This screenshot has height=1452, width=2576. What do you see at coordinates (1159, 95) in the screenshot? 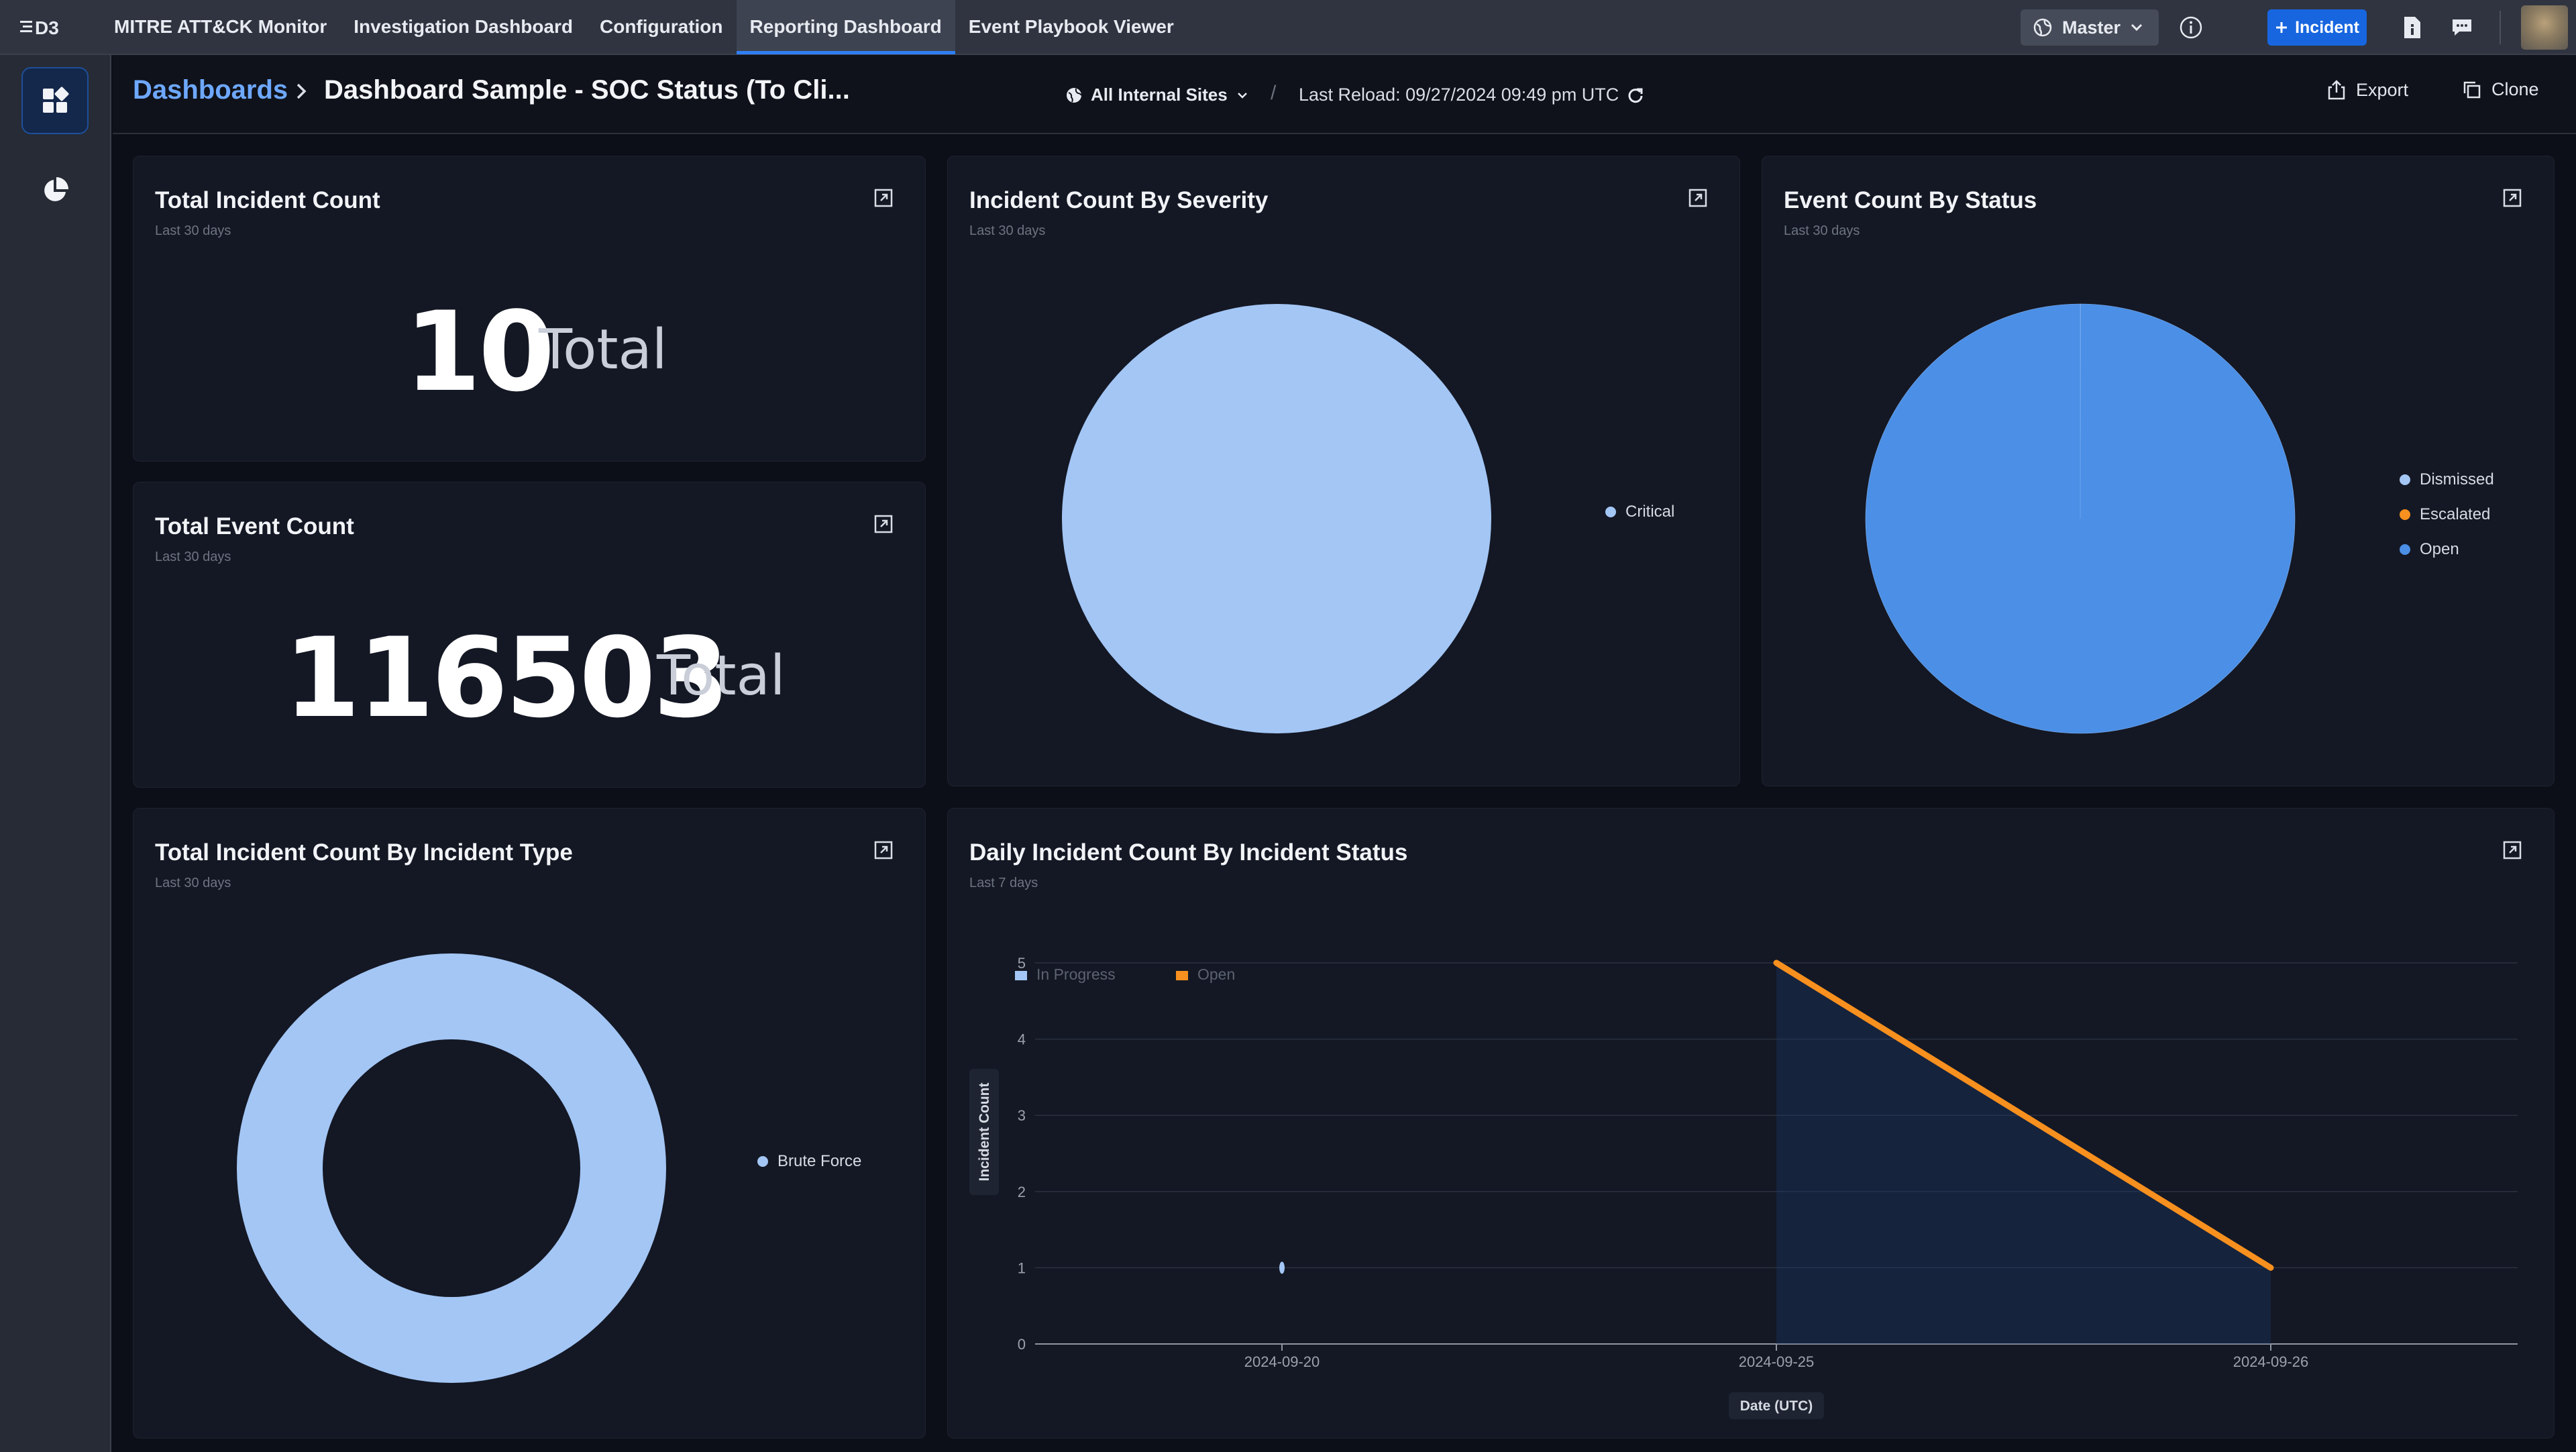
I see `site-filter-label: All Internal Sites` at bounding box center [1159, 95].